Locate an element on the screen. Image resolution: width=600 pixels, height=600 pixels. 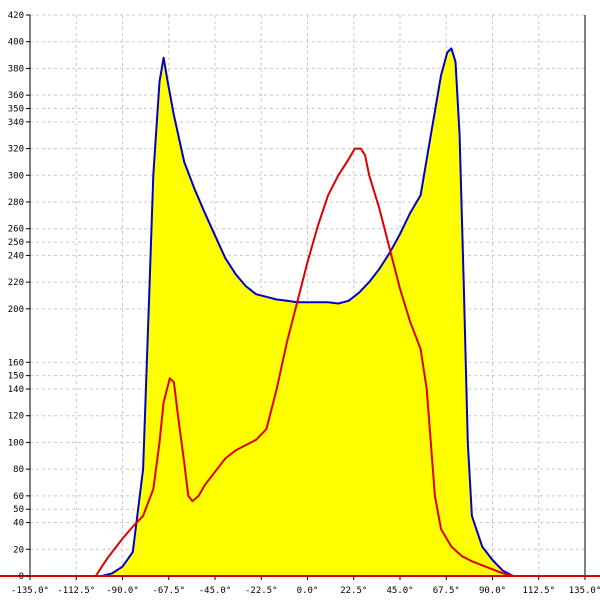
y-tick-label: 240 is located at coordinates (16, 256).